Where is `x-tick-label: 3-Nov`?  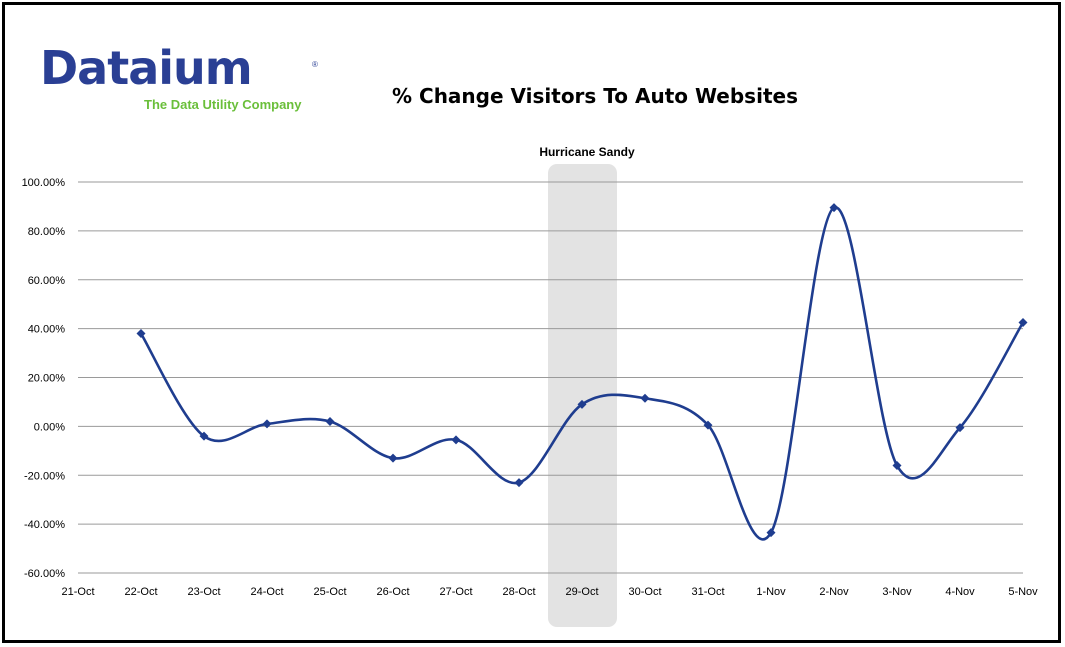 x-tick-label: 3-Nov is located at coordinates (897, 592).